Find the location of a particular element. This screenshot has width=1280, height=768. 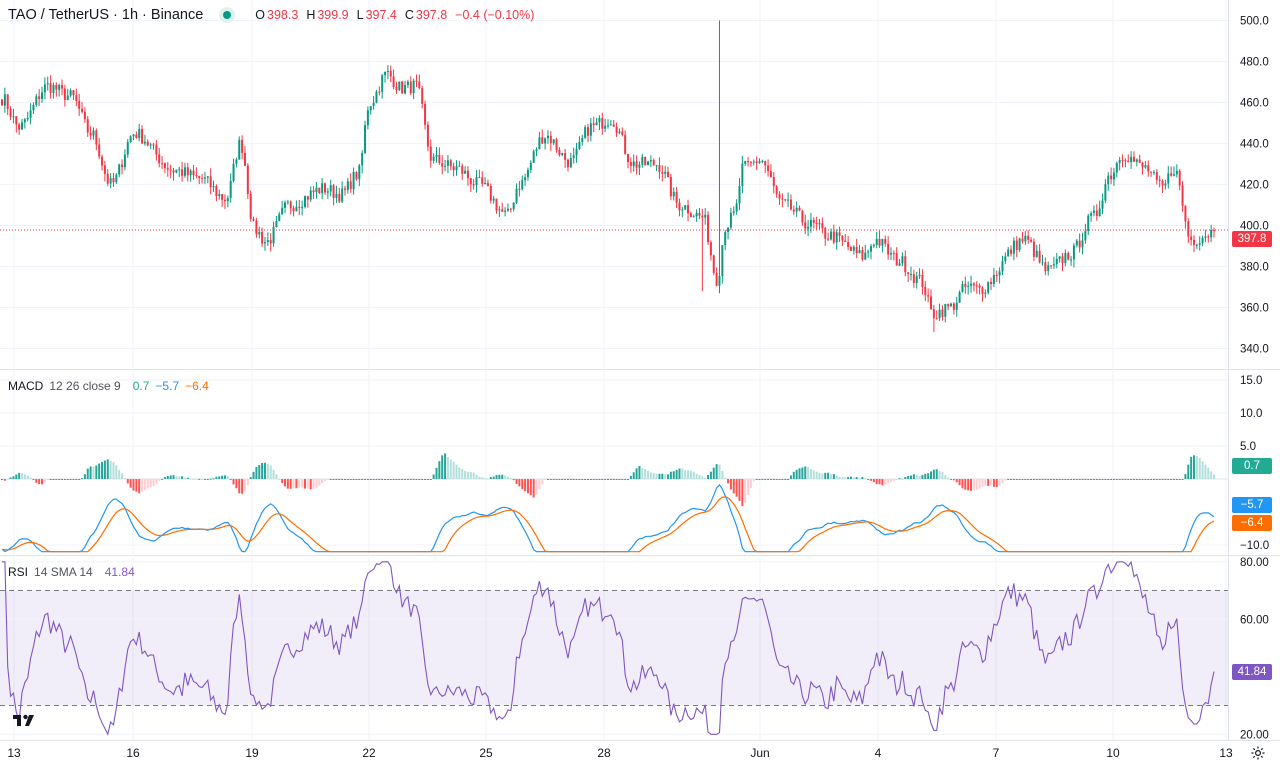

symbol-title: TAO / TetherUS · 1h · Binance is located at coordinates (106, 15).